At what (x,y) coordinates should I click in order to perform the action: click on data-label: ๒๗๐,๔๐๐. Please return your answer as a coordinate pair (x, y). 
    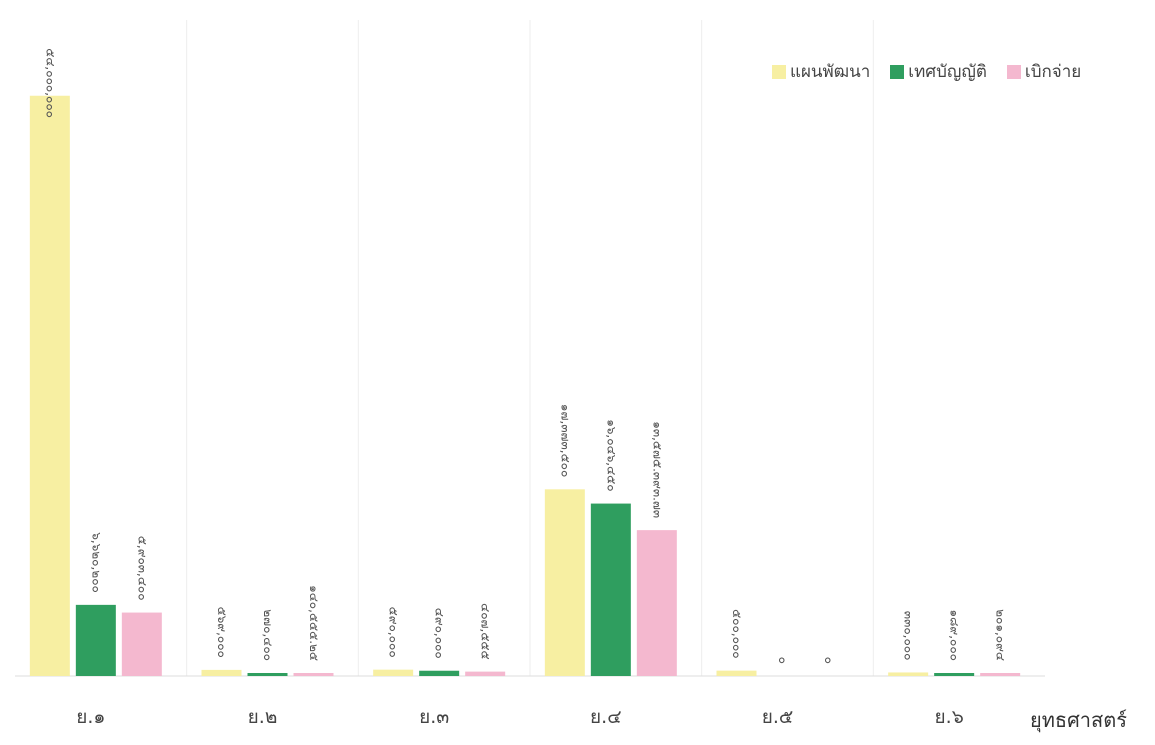
    Looking at the image, I should click on (268, 635).